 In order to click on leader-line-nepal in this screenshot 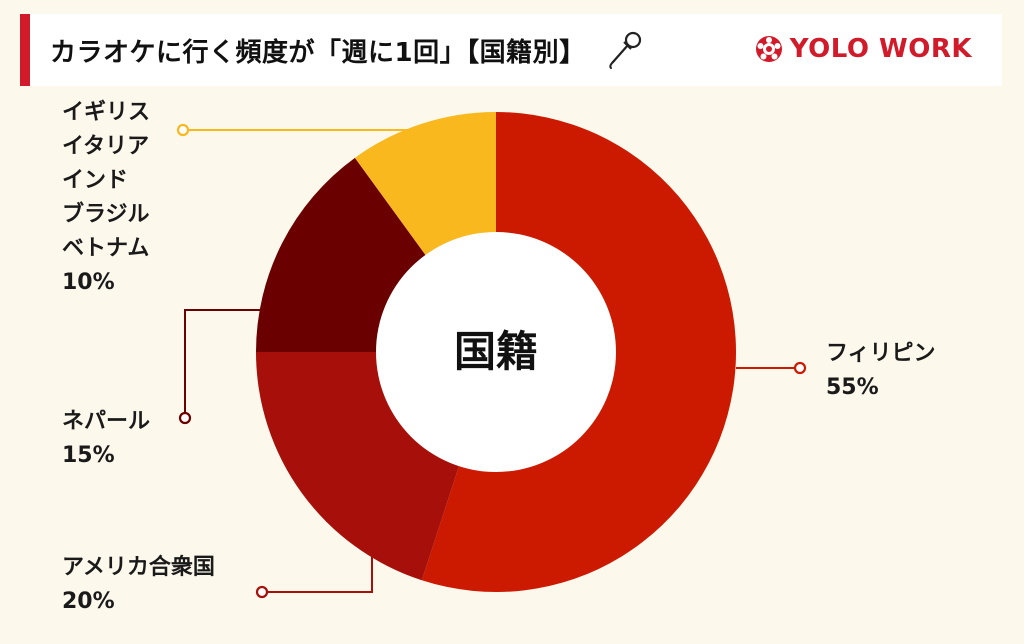, I will do `click(222, 363)`.